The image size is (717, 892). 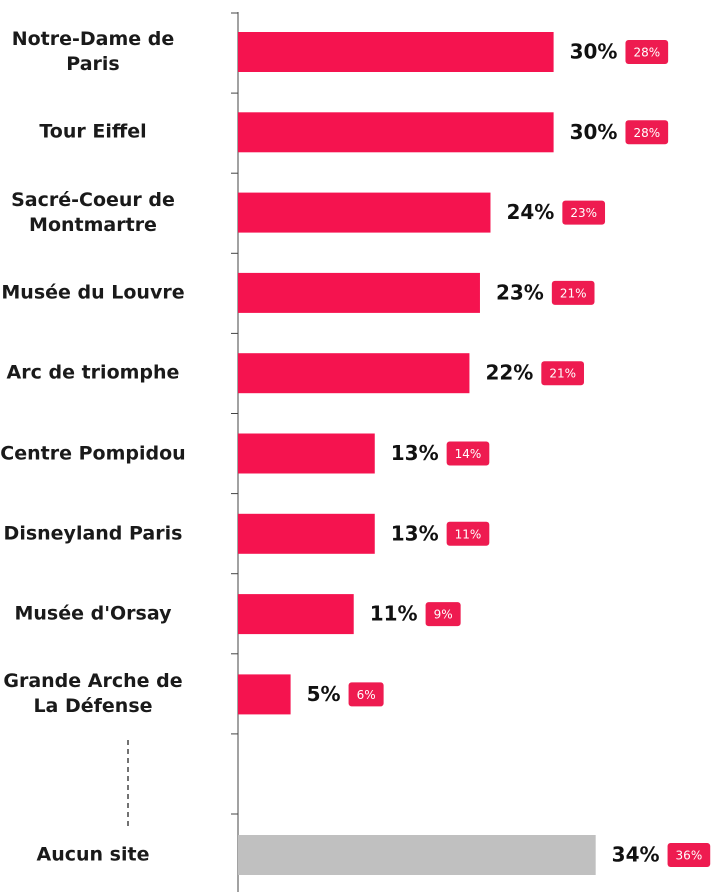 I want to click on value-label: 11%, so click(x=394, y=614).